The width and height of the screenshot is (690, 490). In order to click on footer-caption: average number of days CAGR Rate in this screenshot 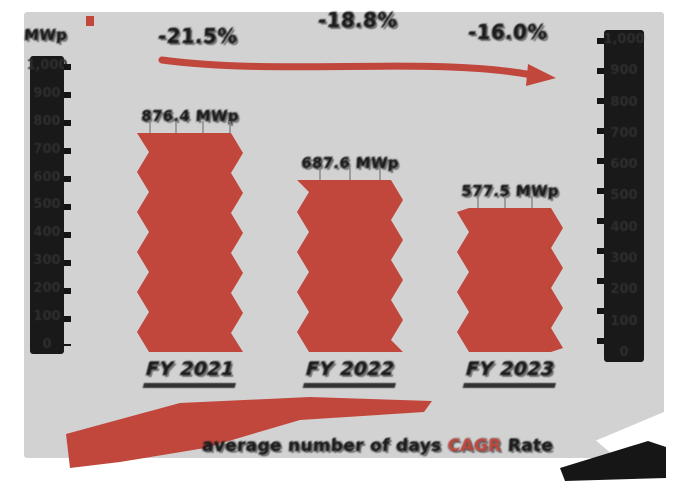, I will do `click(377, 446)`.